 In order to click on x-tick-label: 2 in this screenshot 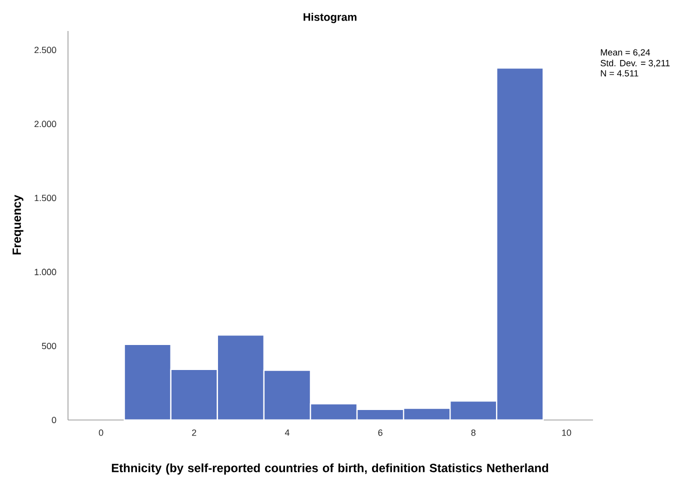, I will do `click(194, 433)`.